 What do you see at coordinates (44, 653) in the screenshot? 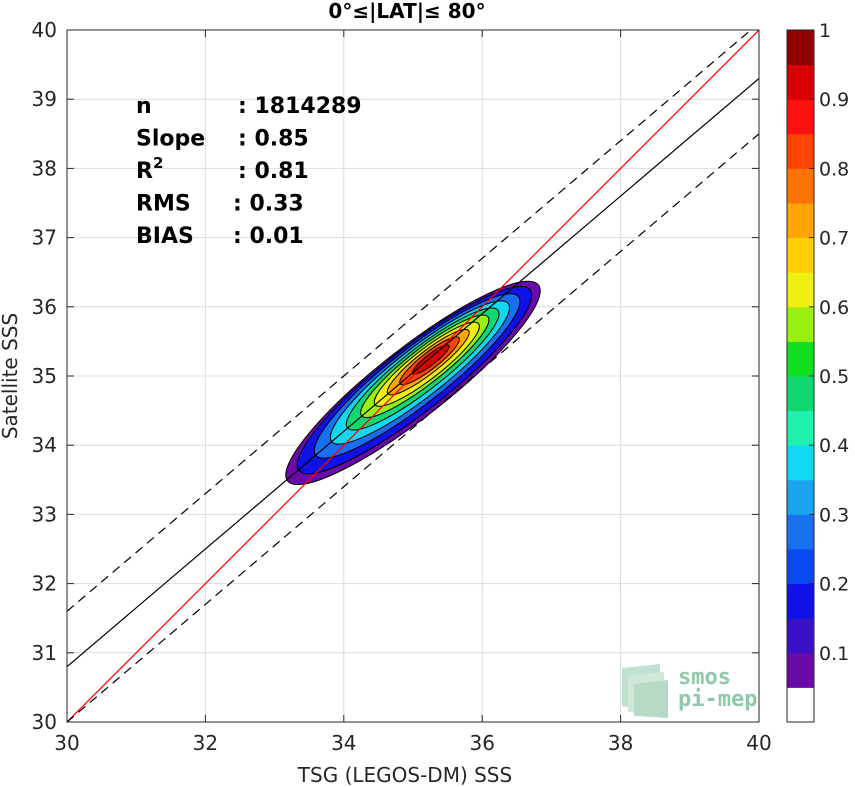
I see `y-tick-label: 31` at bounding box center [44, 653].